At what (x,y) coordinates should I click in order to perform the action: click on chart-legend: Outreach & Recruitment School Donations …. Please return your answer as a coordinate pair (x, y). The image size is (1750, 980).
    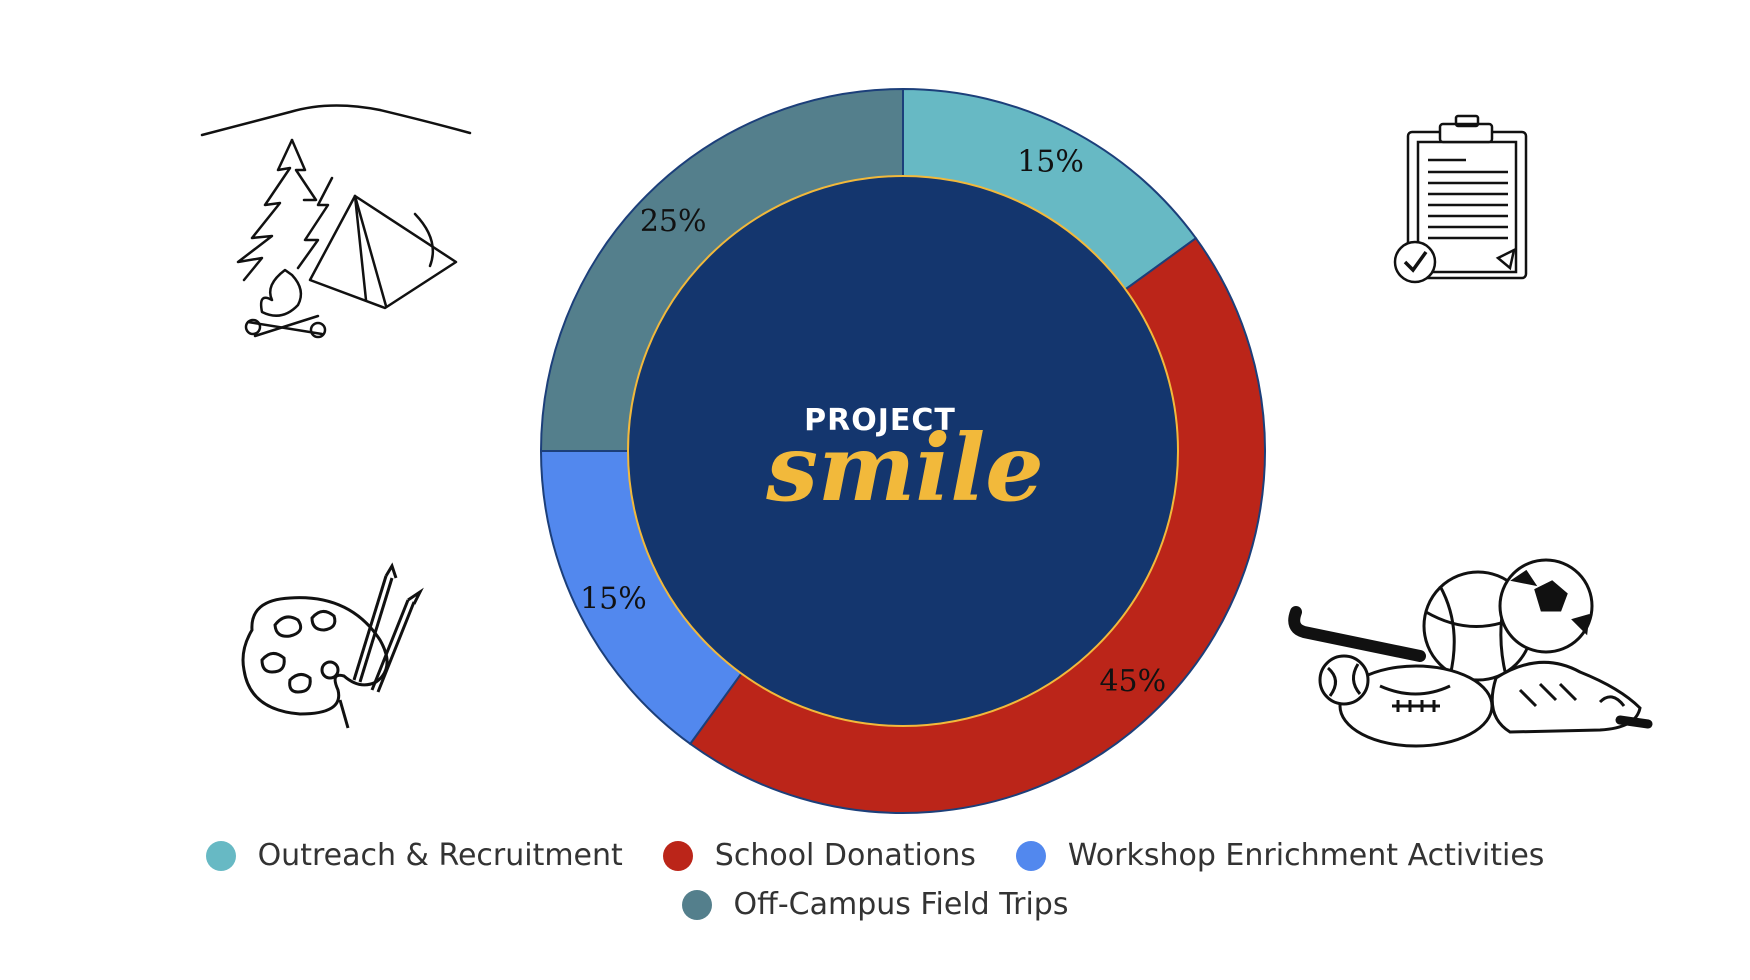
    Looking at the image, I should click on (875, 880).